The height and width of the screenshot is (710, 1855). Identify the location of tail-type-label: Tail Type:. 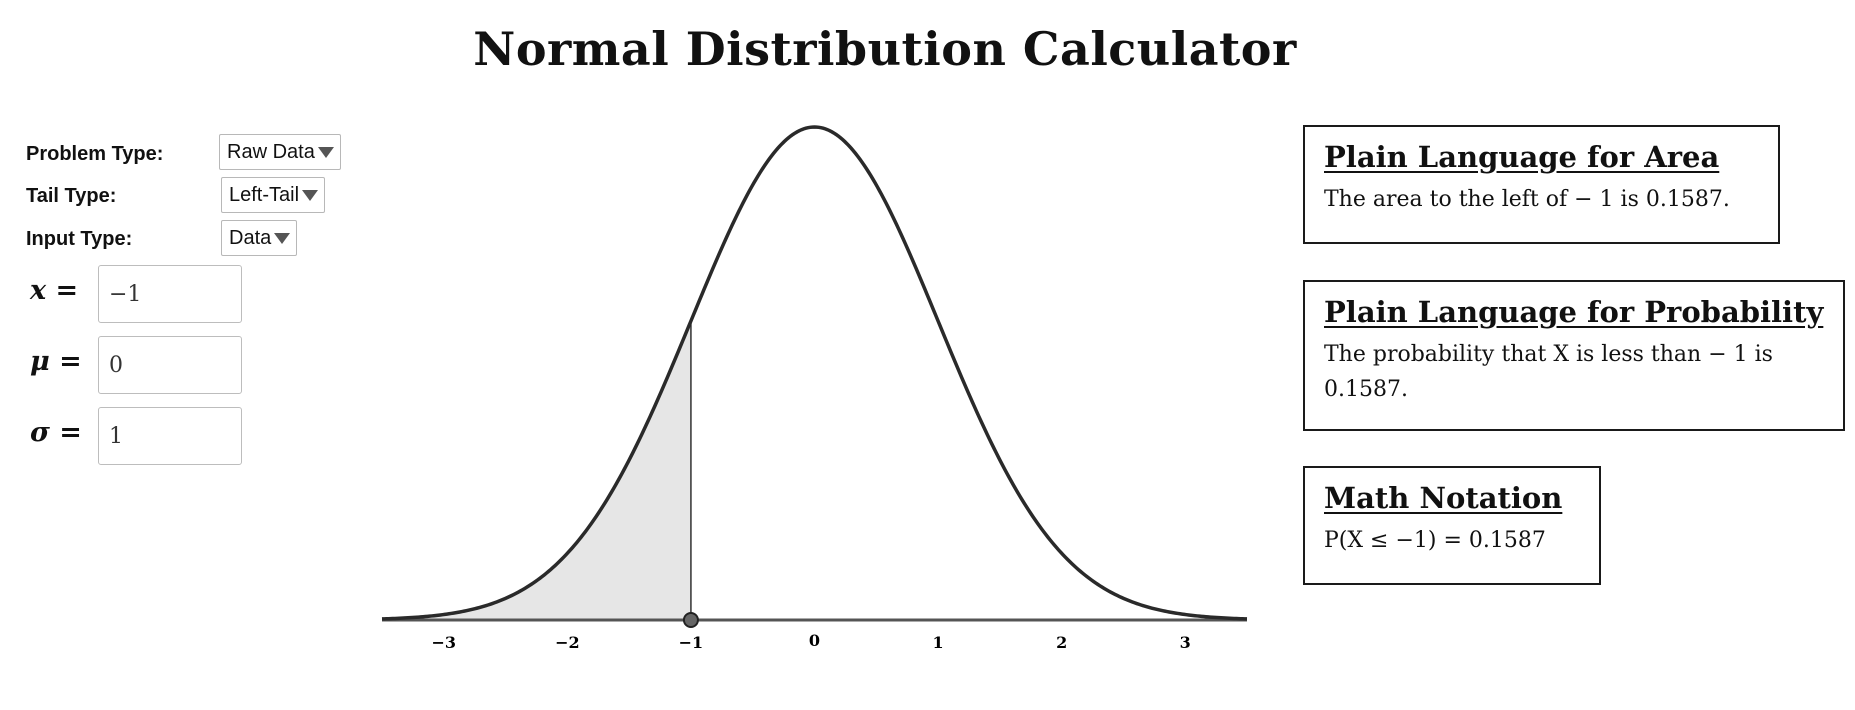
(71, 196).